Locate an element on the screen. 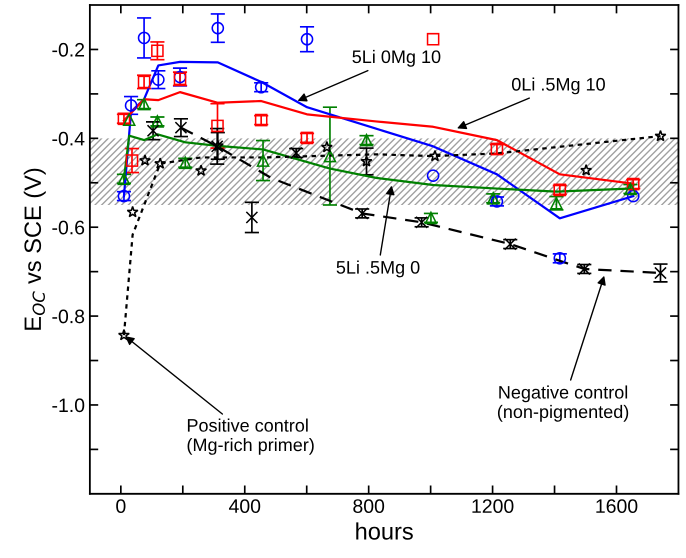 The image size is (686, 558). annotation: 5Li .5Mg 0 is located at coordinates (378, 269).